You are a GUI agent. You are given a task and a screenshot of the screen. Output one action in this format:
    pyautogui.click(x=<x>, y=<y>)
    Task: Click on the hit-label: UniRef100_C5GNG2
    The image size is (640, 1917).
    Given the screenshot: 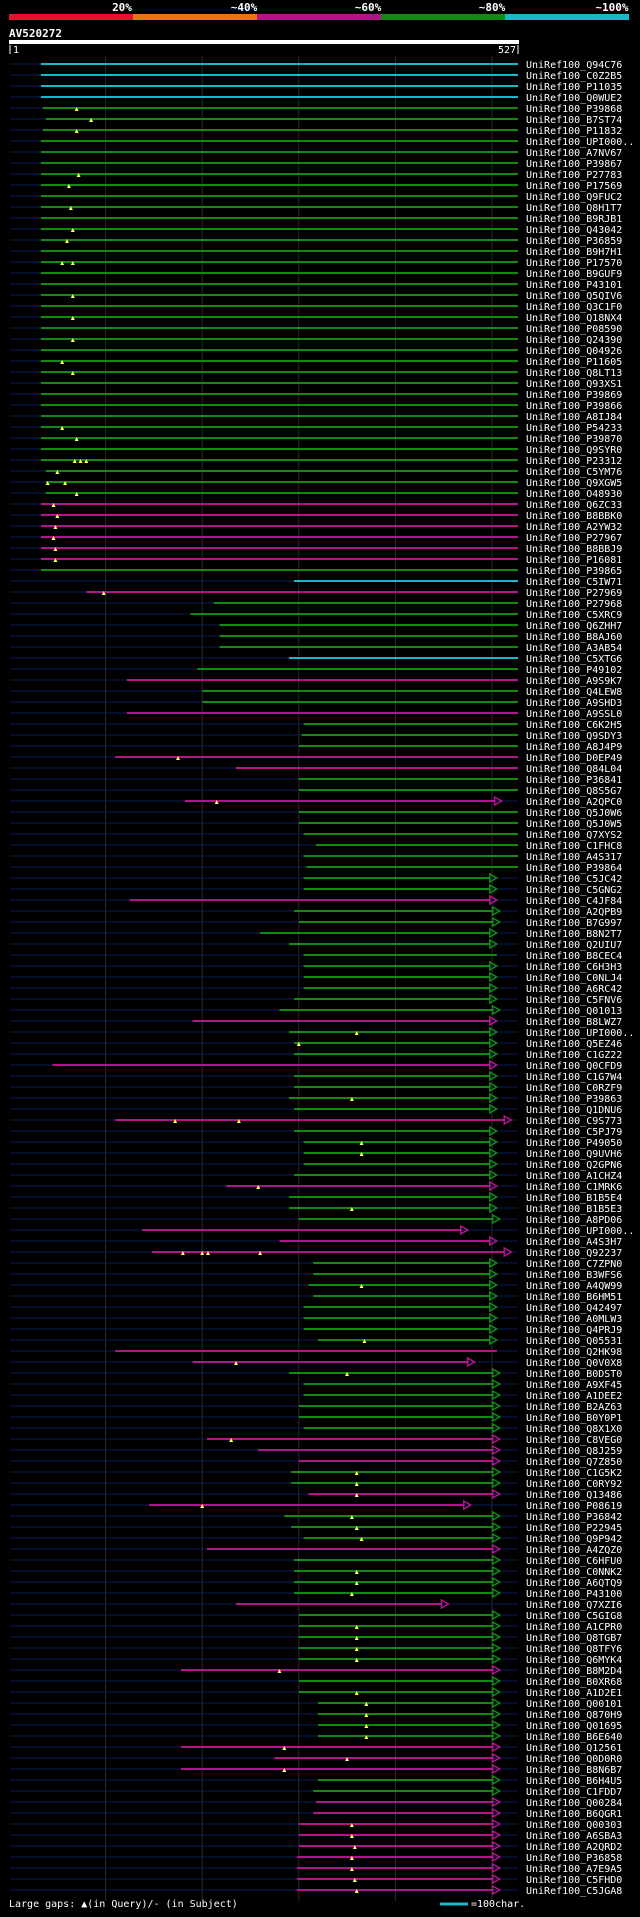 What is the action you would take?
    pyautogui.click(x=574, y=890)
    